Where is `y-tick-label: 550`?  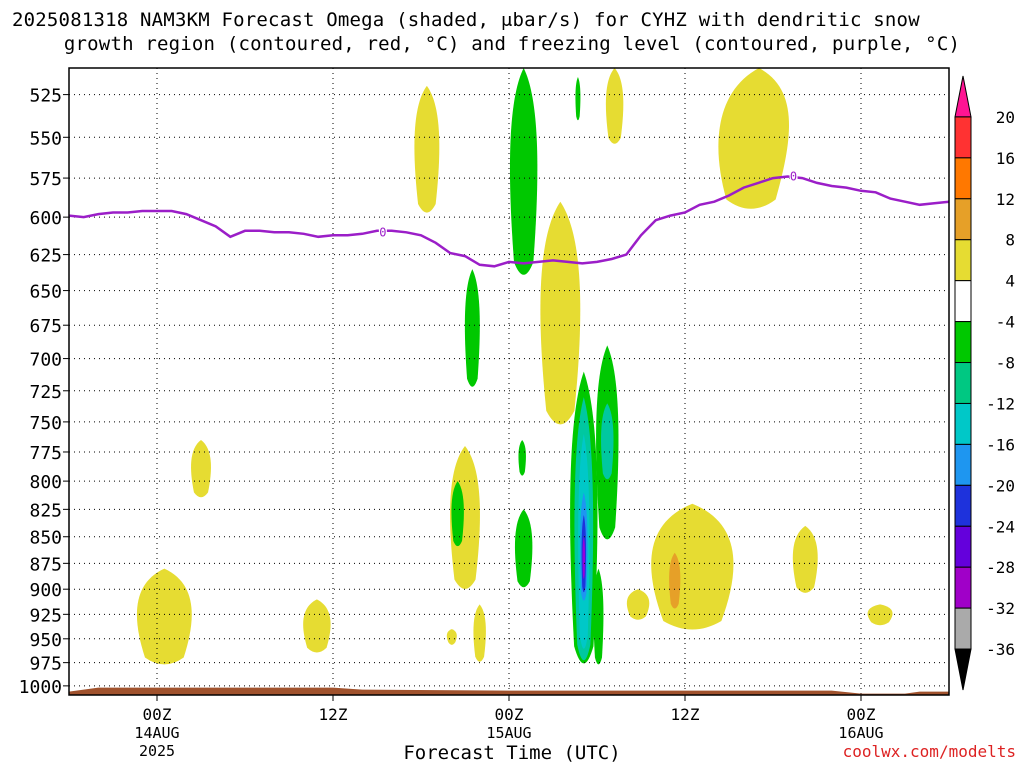
y-tick-label: 550 is located at coordinates (45, 138).